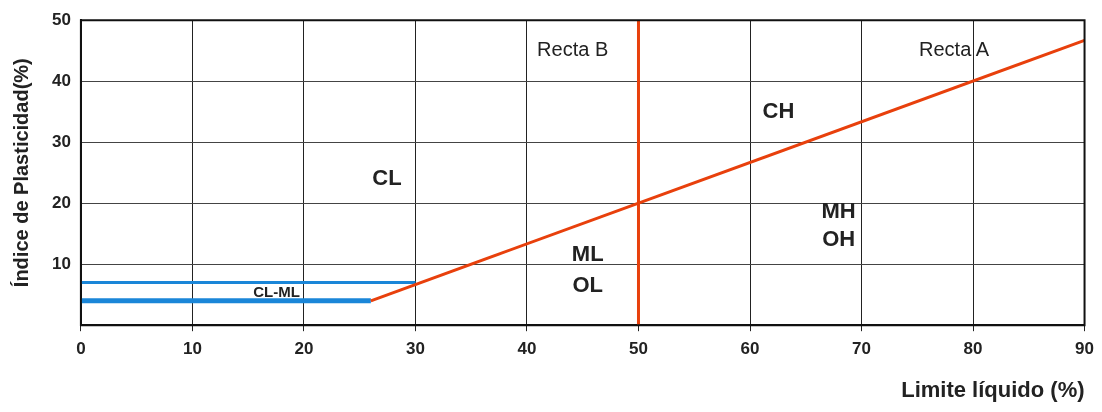 Image resolution: width=1102 pixels, height=412 pixels. Describe the element at coordinates (527, 349) in the screenshot. I see `x-tick-label: 40` at that location.